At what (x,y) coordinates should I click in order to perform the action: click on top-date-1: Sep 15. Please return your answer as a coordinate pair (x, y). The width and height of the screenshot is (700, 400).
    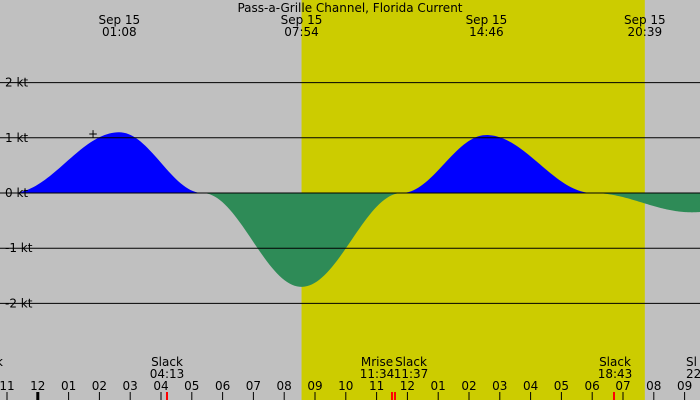
    Looking at the image, I should click on (302, 20).